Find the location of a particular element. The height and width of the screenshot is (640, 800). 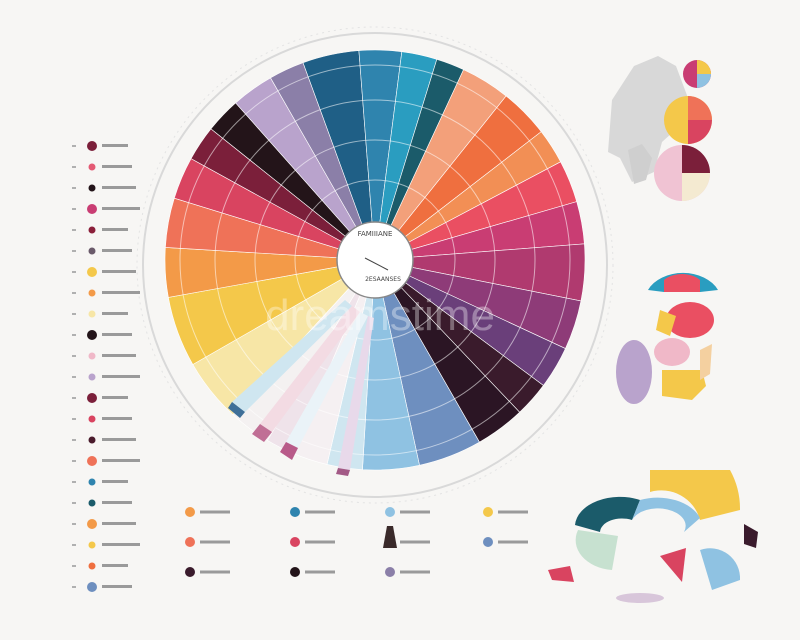

small-pie-3-wedge is located at coordinates (696, 159).